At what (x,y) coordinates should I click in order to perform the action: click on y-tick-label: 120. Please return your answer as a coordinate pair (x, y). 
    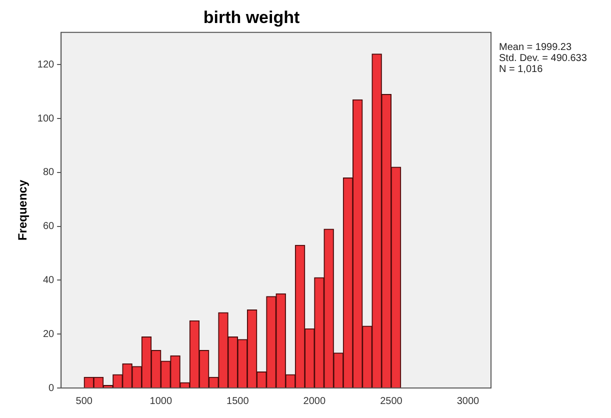
    Looking at the image, I should click on (46, 64).